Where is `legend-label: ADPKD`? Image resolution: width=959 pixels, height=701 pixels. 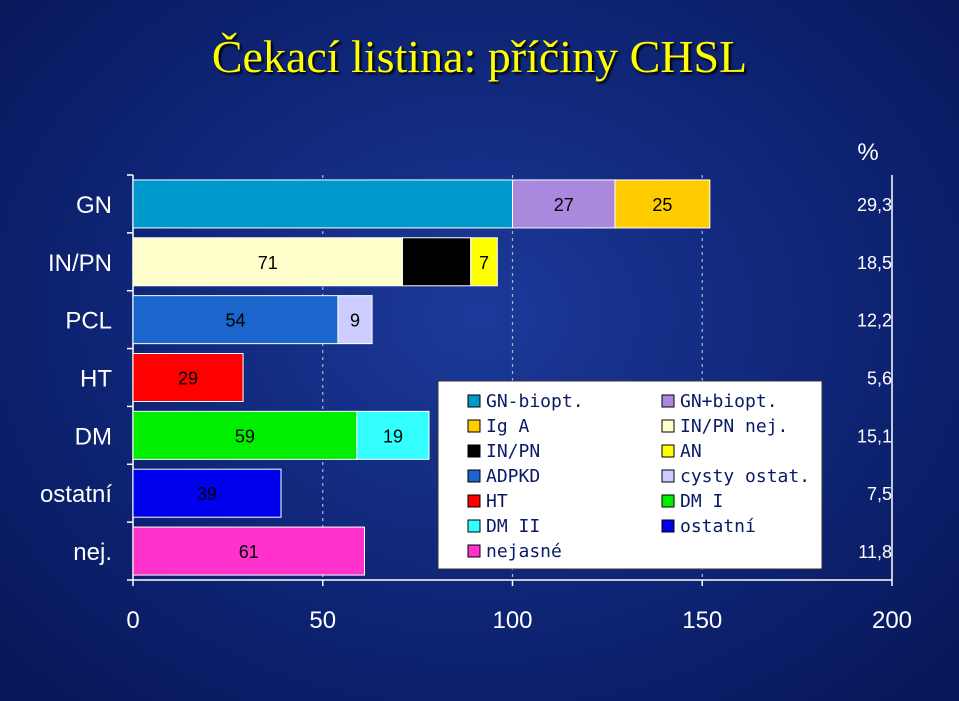 legend-label: ADPKD is located at coordinates (513, 476).